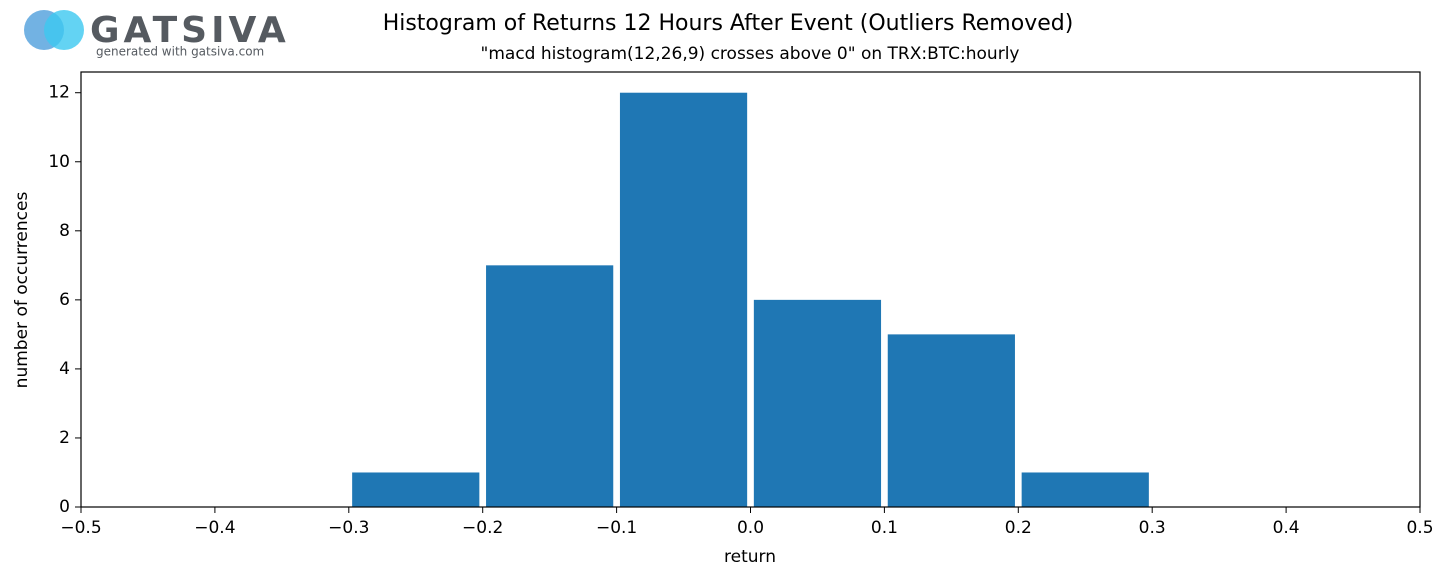 The height and width of the screenshot is (581, 1450). What do you see at coordinates (180, 52) in the screenshot?
I see `logo-tagline: generated with gatsiva.com` at bounding box center [180, 52].